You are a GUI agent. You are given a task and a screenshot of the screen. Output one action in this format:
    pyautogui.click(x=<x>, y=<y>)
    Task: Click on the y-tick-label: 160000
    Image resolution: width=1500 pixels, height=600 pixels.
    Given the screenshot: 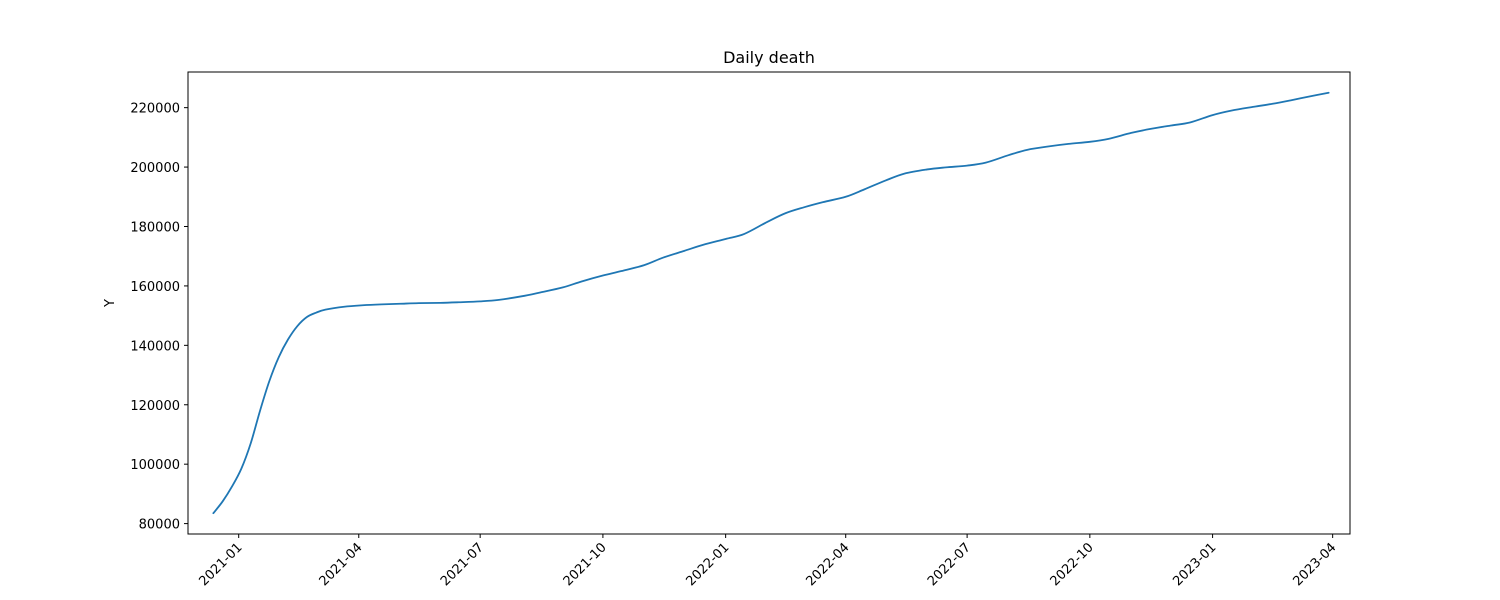 What is the action you would take?
    pyautogui.click(x=155, y=287)
    